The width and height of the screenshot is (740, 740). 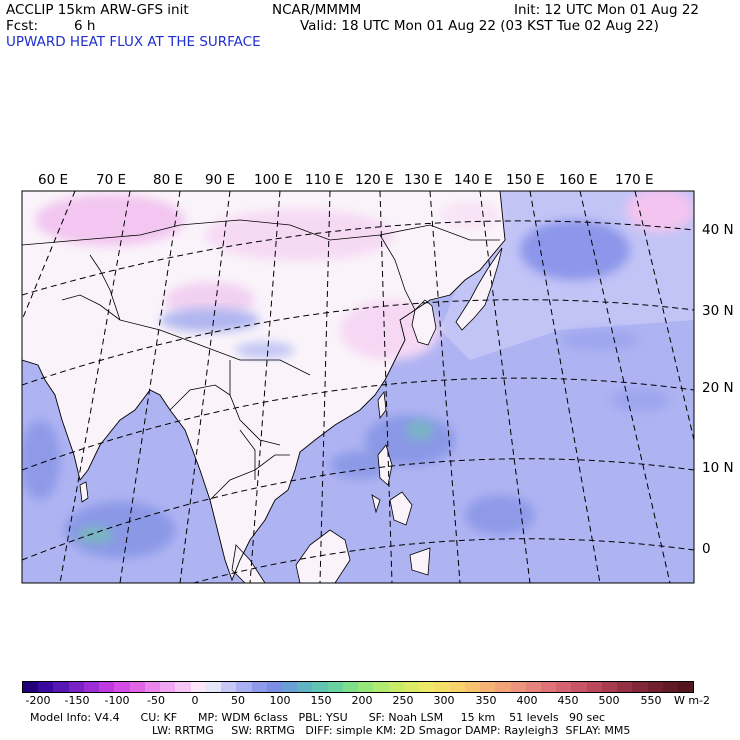 I want to click on colorbar, so click(x=358, y=687).